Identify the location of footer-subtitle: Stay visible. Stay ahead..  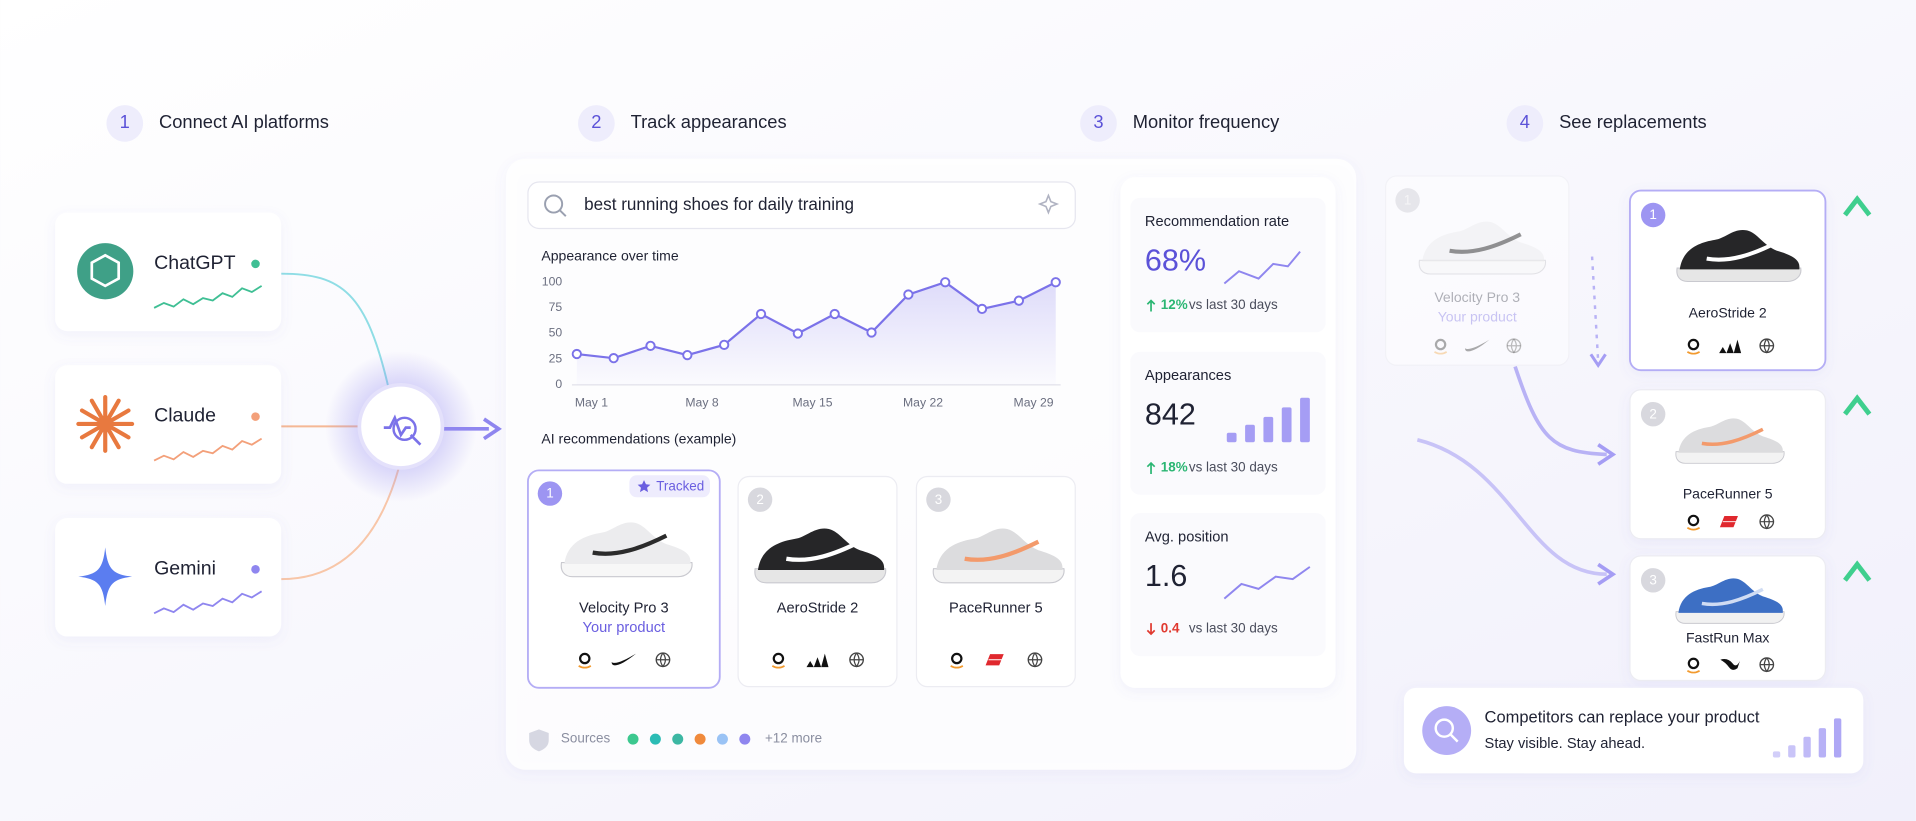
(1565, 744).